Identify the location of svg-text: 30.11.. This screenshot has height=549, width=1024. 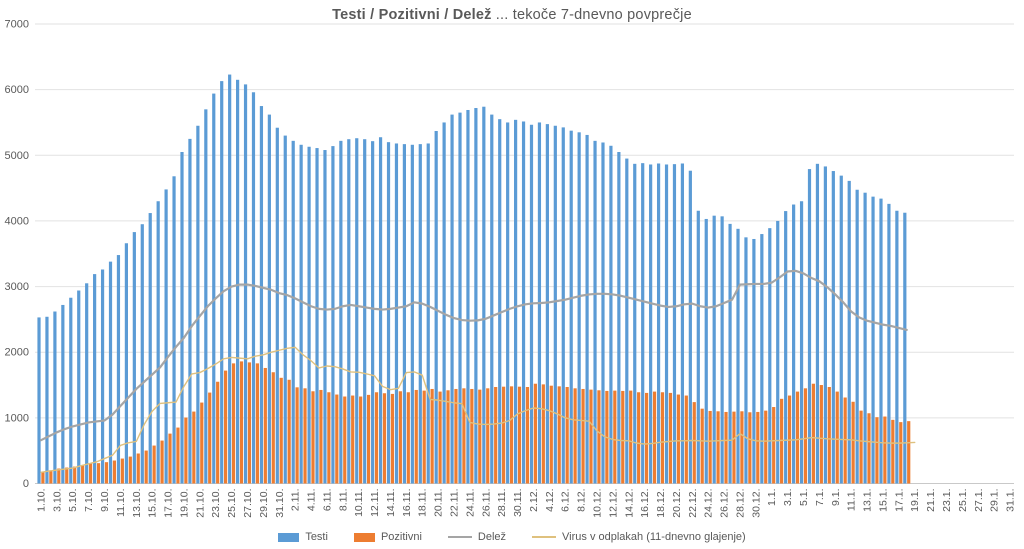
(518, 503).